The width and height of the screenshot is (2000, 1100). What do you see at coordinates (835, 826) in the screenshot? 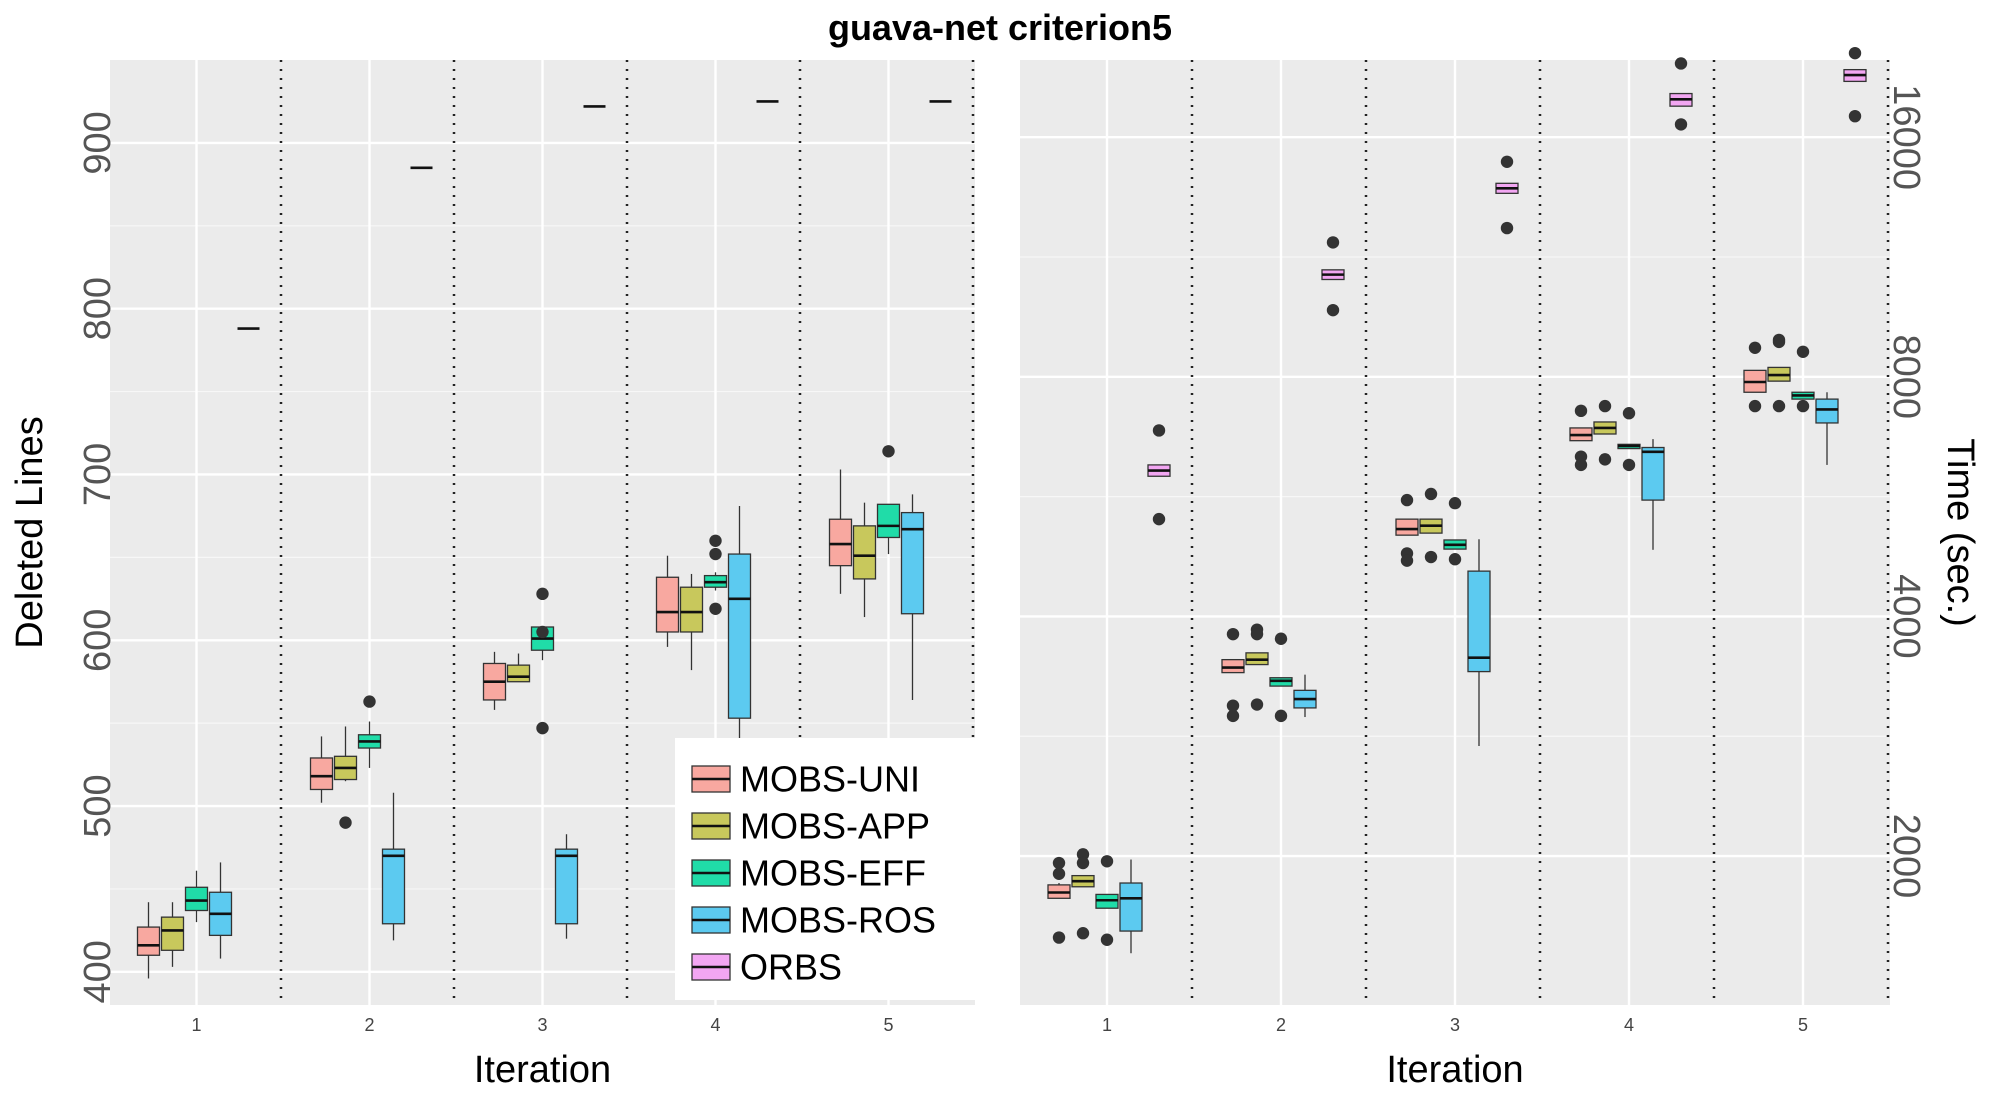
I see `legend-label: MOBS-APP` at bounding box center [835, 826].